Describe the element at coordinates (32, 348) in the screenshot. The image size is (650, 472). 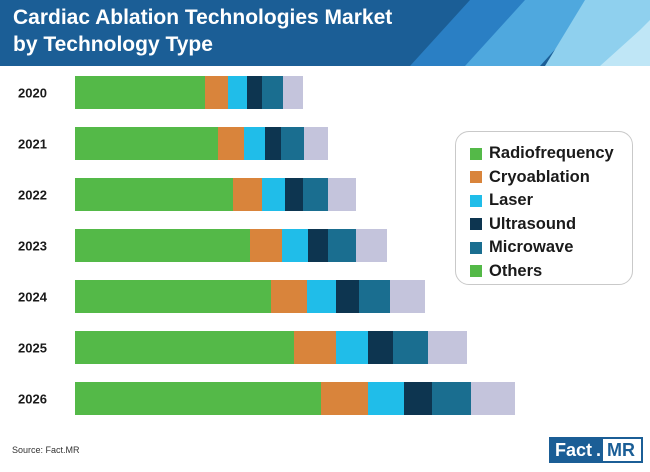
I see `year-label-2025: 2025` at that location.